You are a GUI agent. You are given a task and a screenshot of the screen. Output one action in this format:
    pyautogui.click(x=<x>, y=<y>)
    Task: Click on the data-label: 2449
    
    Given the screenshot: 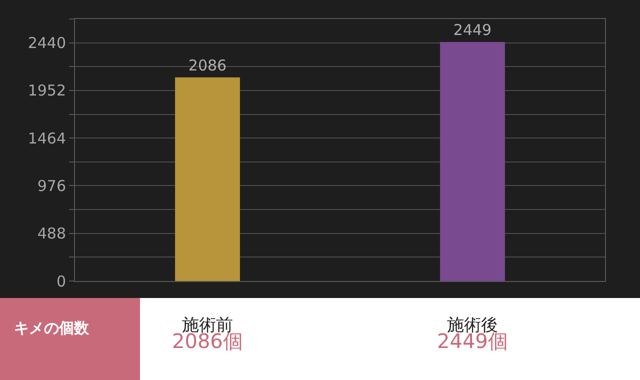 What is the action you would take?
    pyautogui.click(x=472, y=29)
    